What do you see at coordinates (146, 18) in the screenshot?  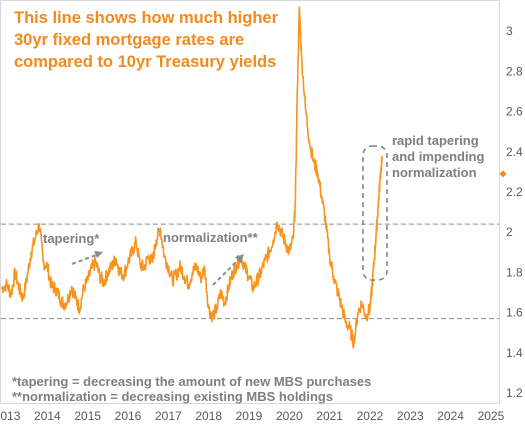 I see `title-line-1: This line shows how much higher` at bounding box center [146, 18].